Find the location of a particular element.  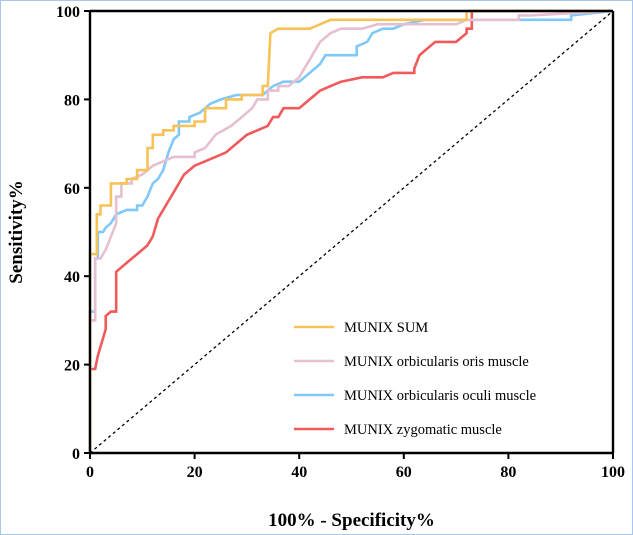

y-tick-label: 40 is located at coordinates (72, 277).